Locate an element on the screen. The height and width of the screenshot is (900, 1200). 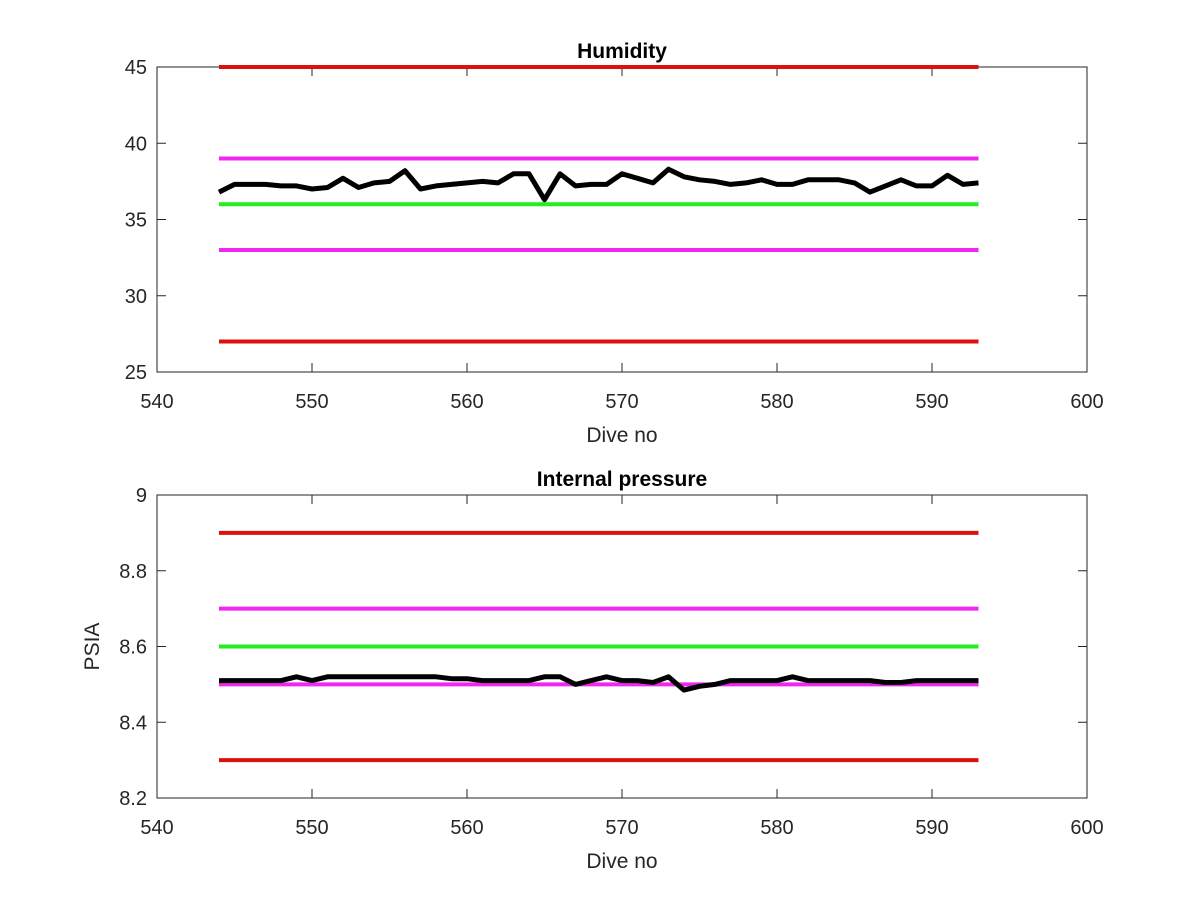
y-tick-label: 40 is located at coordinates (136, 144).